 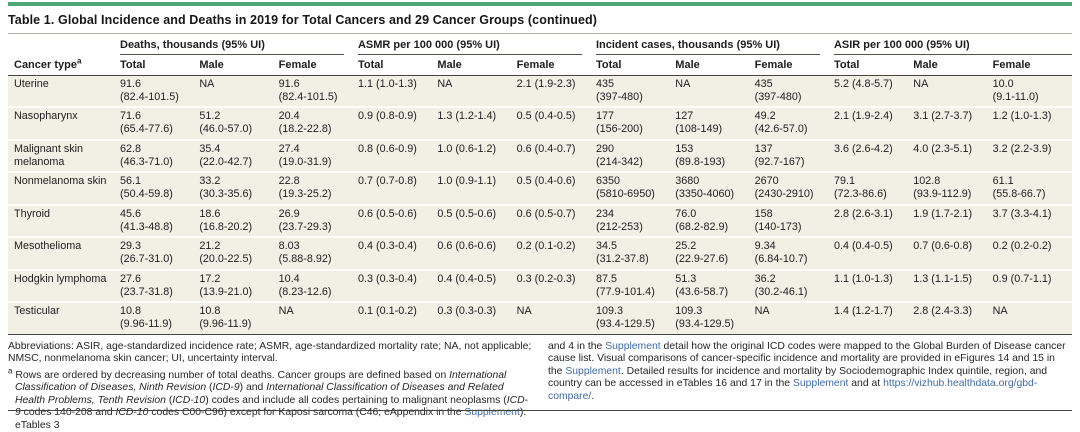 What do you see at coordinates (64, 286) in the screenshot?
I see `row-label: Hodgkin lymphoma` at bounding box center [64, 286].